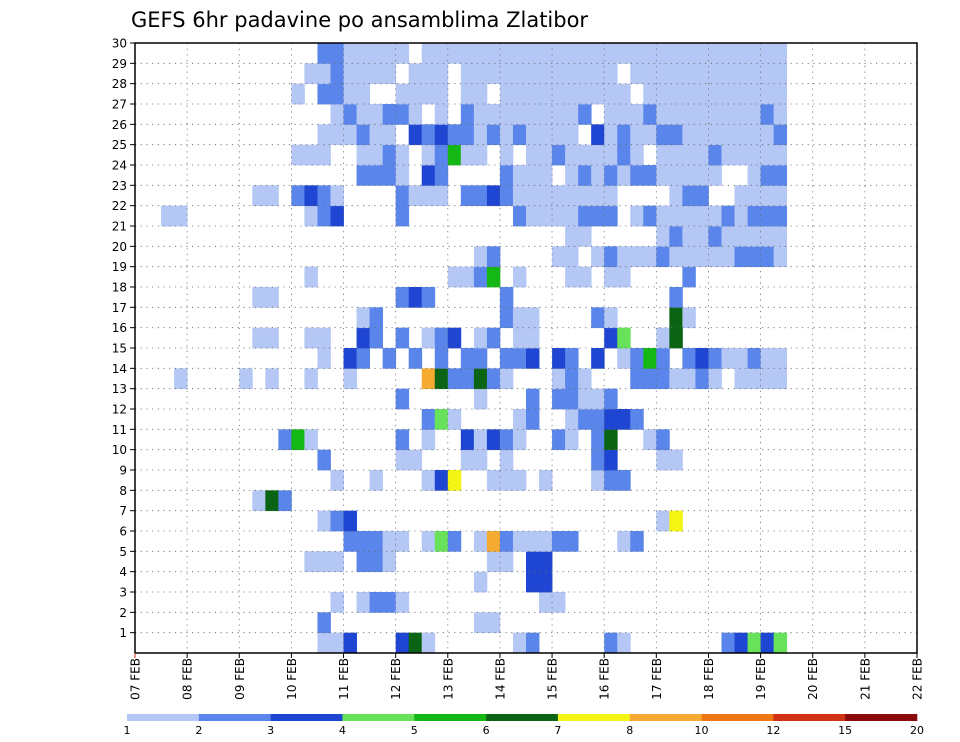 The height and width of the screenshot is (742, 960). I want to click on y-tick-label: 10, so click(119, 450).